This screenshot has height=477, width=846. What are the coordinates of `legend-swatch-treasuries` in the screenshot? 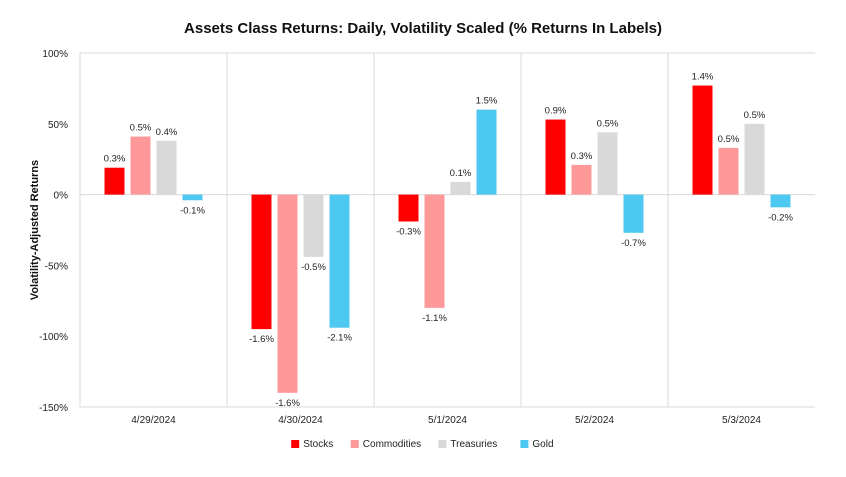 It's located at (442, 444).